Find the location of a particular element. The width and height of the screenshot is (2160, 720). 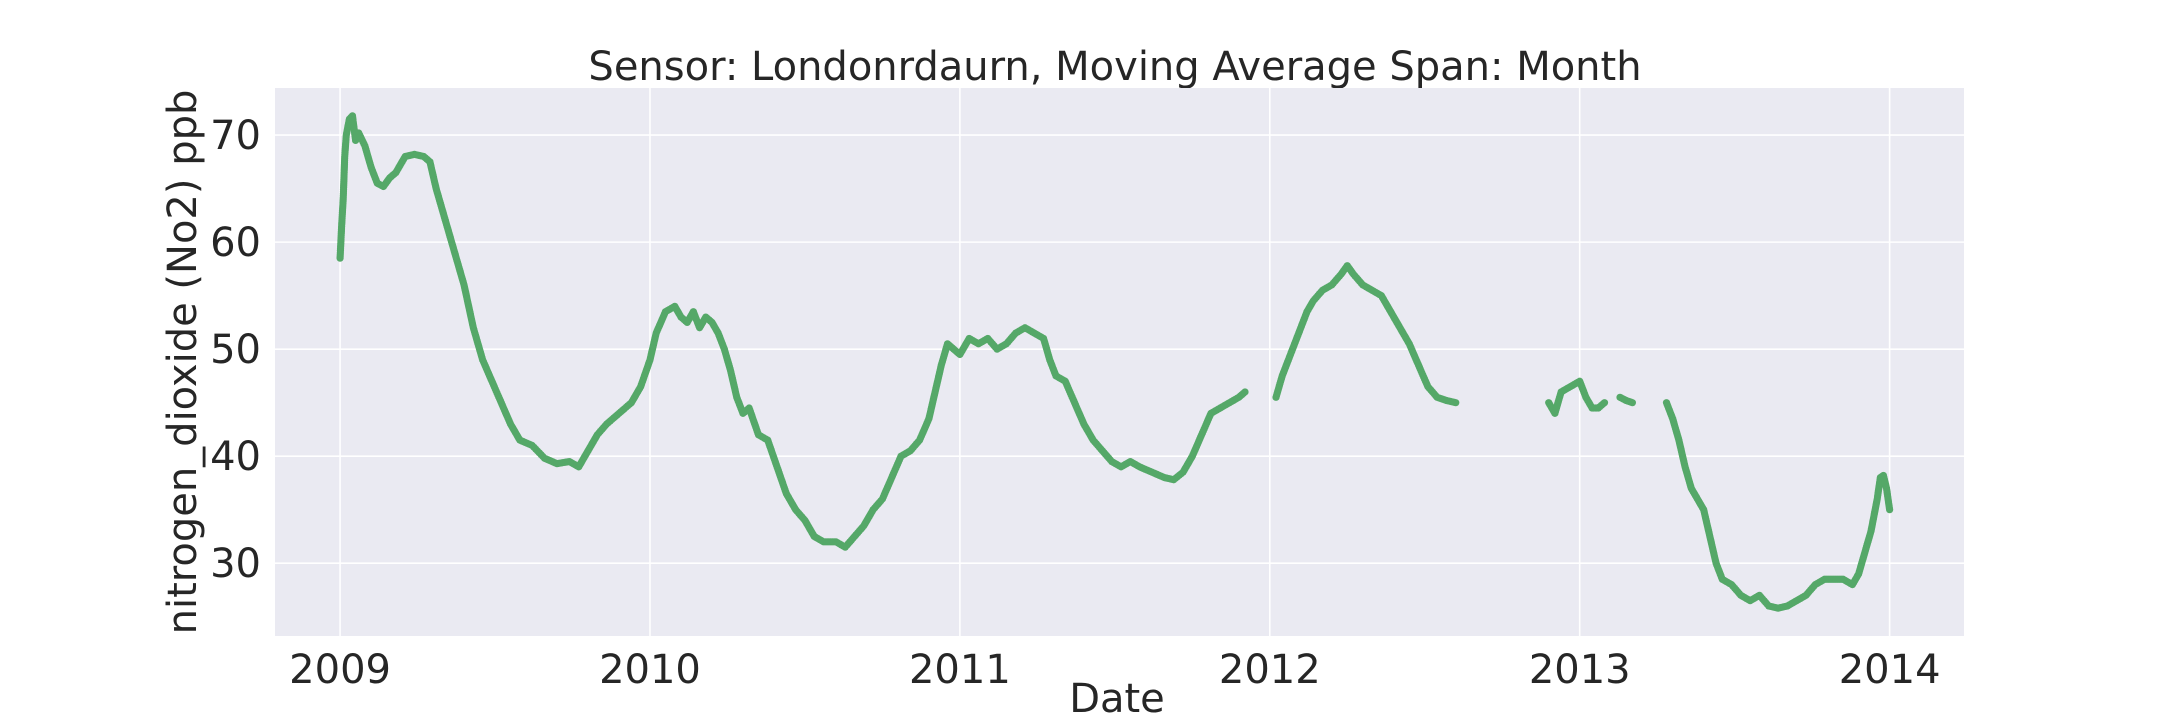

x-tick-label: 2013 is located at coordinates (1580, 670).